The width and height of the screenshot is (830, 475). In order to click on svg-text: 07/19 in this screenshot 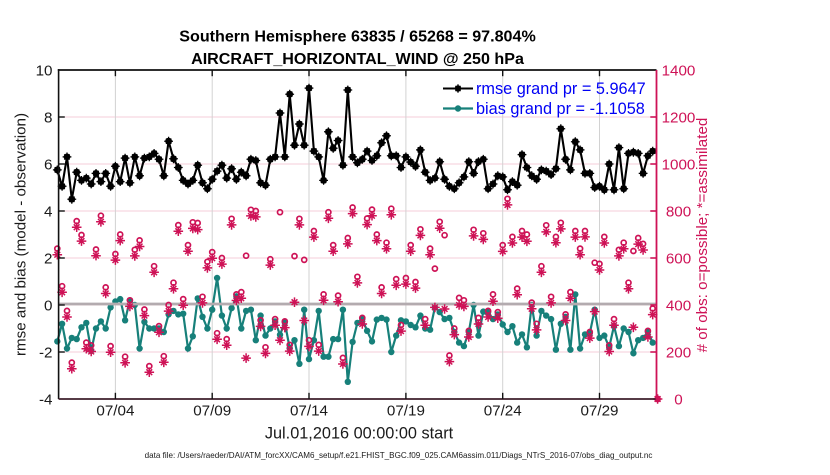, I will do `click(406, 411)`.